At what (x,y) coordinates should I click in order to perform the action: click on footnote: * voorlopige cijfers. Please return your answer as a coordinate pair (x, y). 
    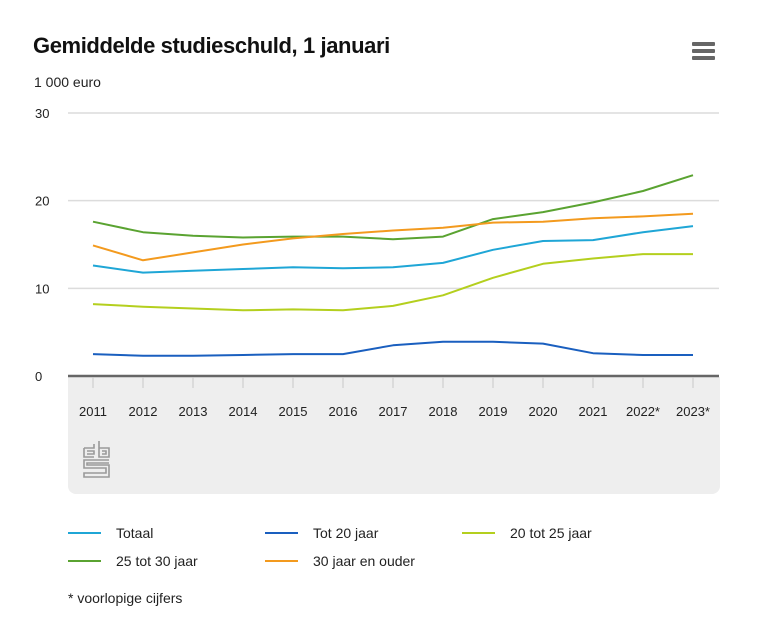
    Looking at the image, I should click on (125, 598).